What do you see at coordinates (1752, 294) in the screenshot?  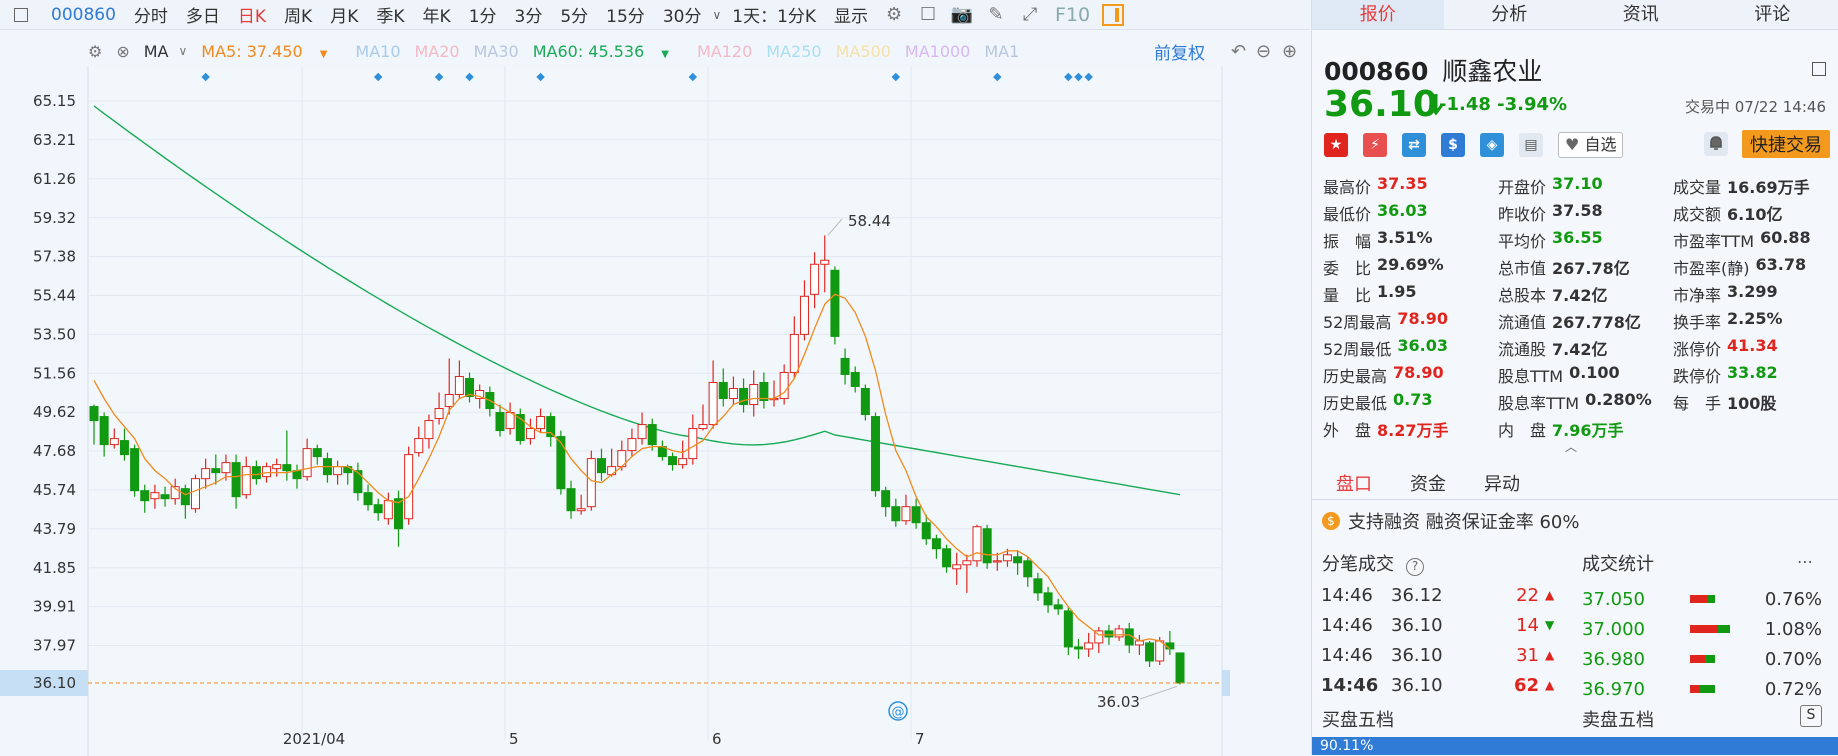 I see `stat-value: 3.299` at bounding box center [1752, 294].